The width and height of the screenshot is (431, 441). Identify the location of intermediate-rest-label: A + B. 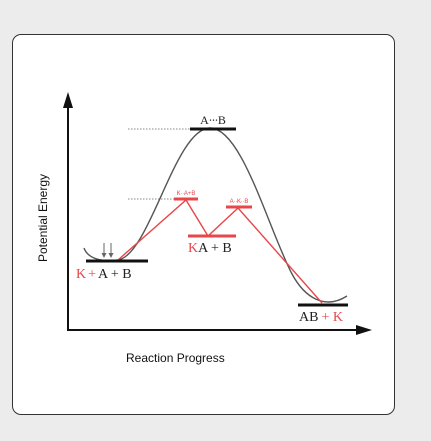
(215, 248).